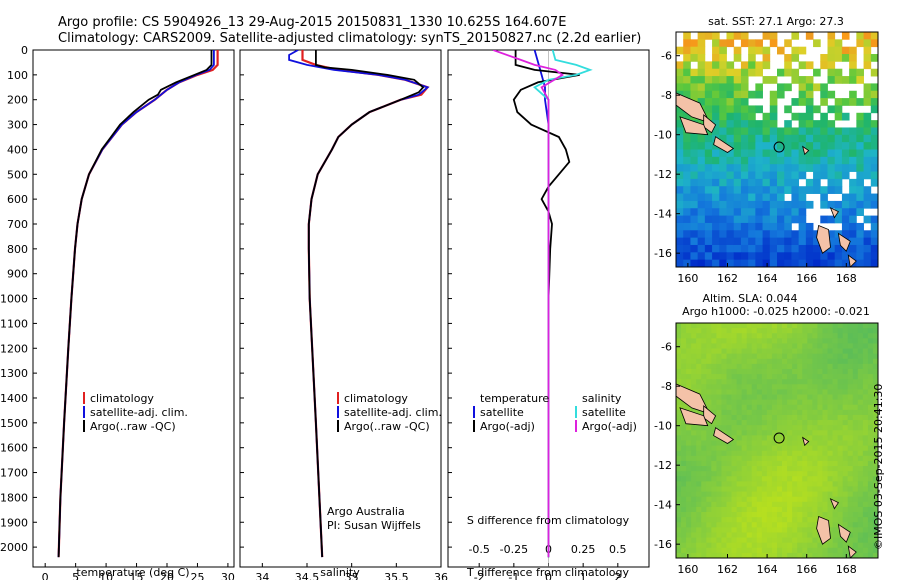  I want to click on argo-float-marker, so click(779, 147).